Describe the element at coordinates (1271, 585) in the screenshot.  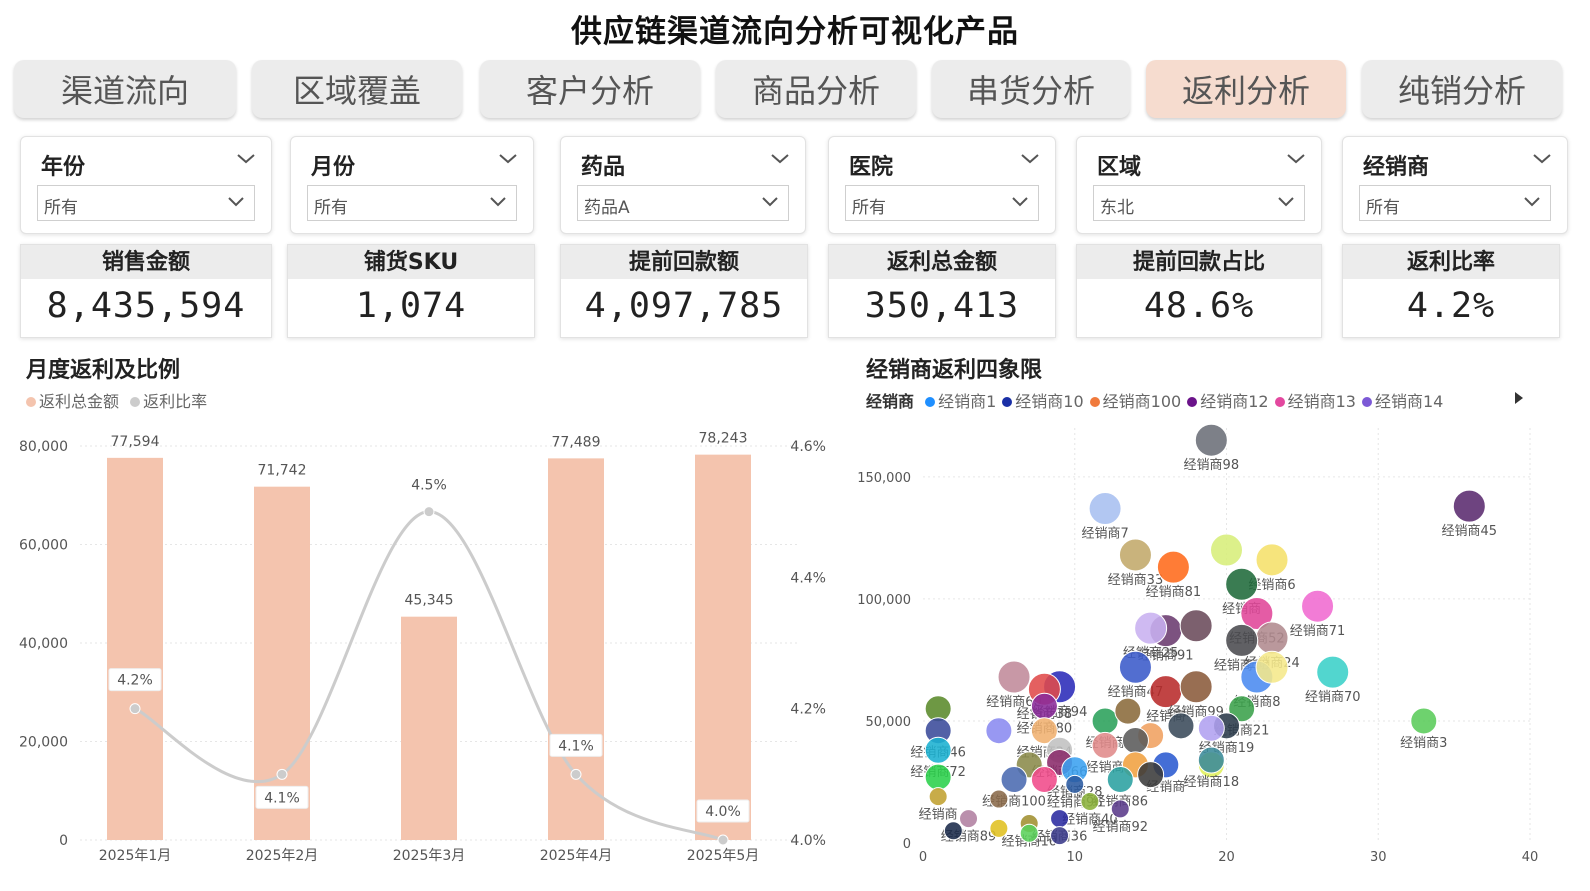
I see `bubble-data-label: 经销商6` at that location.